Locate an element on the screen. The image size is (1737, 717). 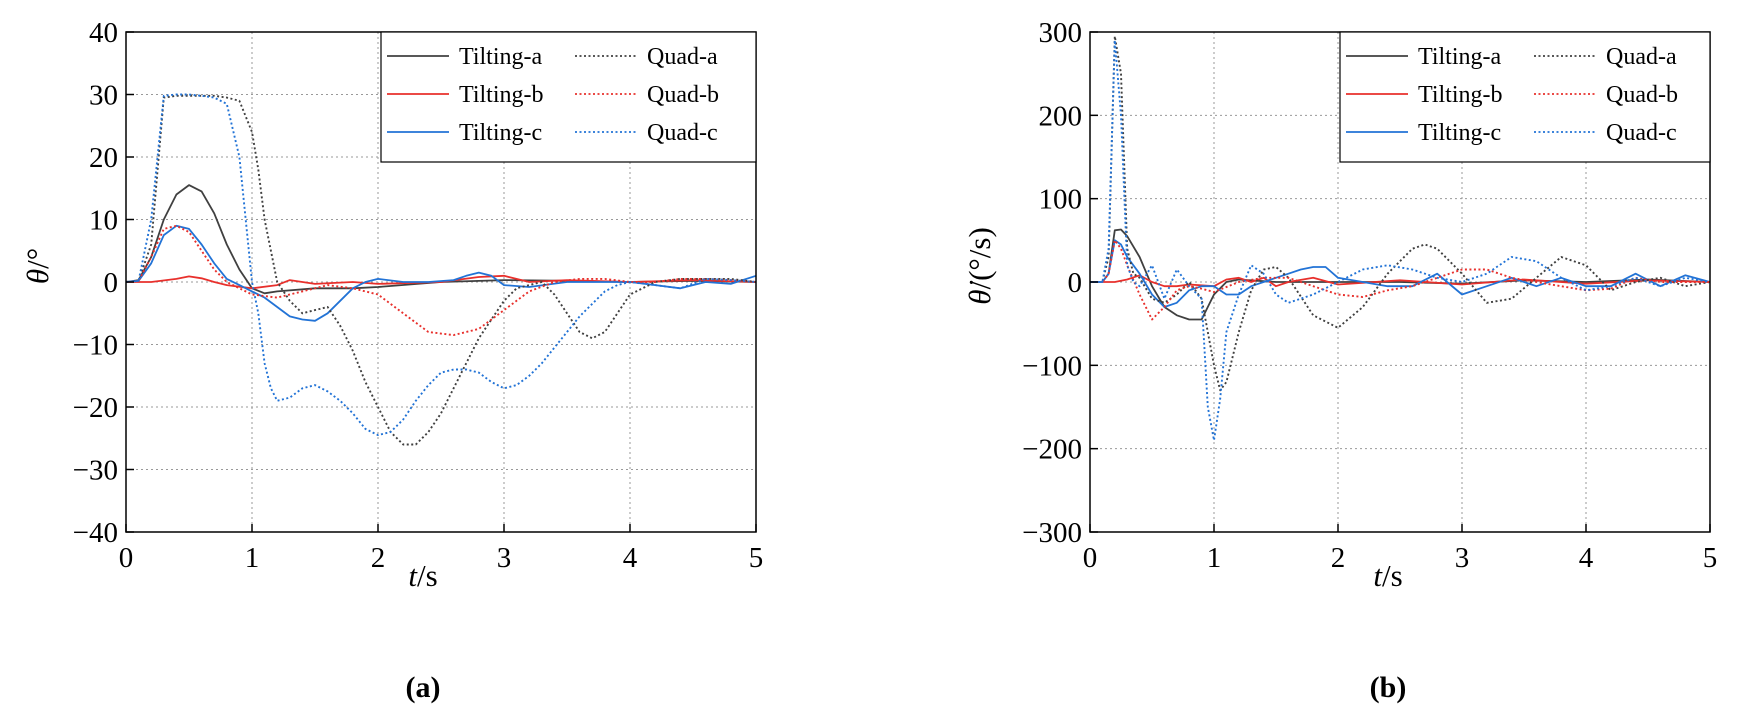
y-tick-label: −200 is located at coordinates (1052, 450).